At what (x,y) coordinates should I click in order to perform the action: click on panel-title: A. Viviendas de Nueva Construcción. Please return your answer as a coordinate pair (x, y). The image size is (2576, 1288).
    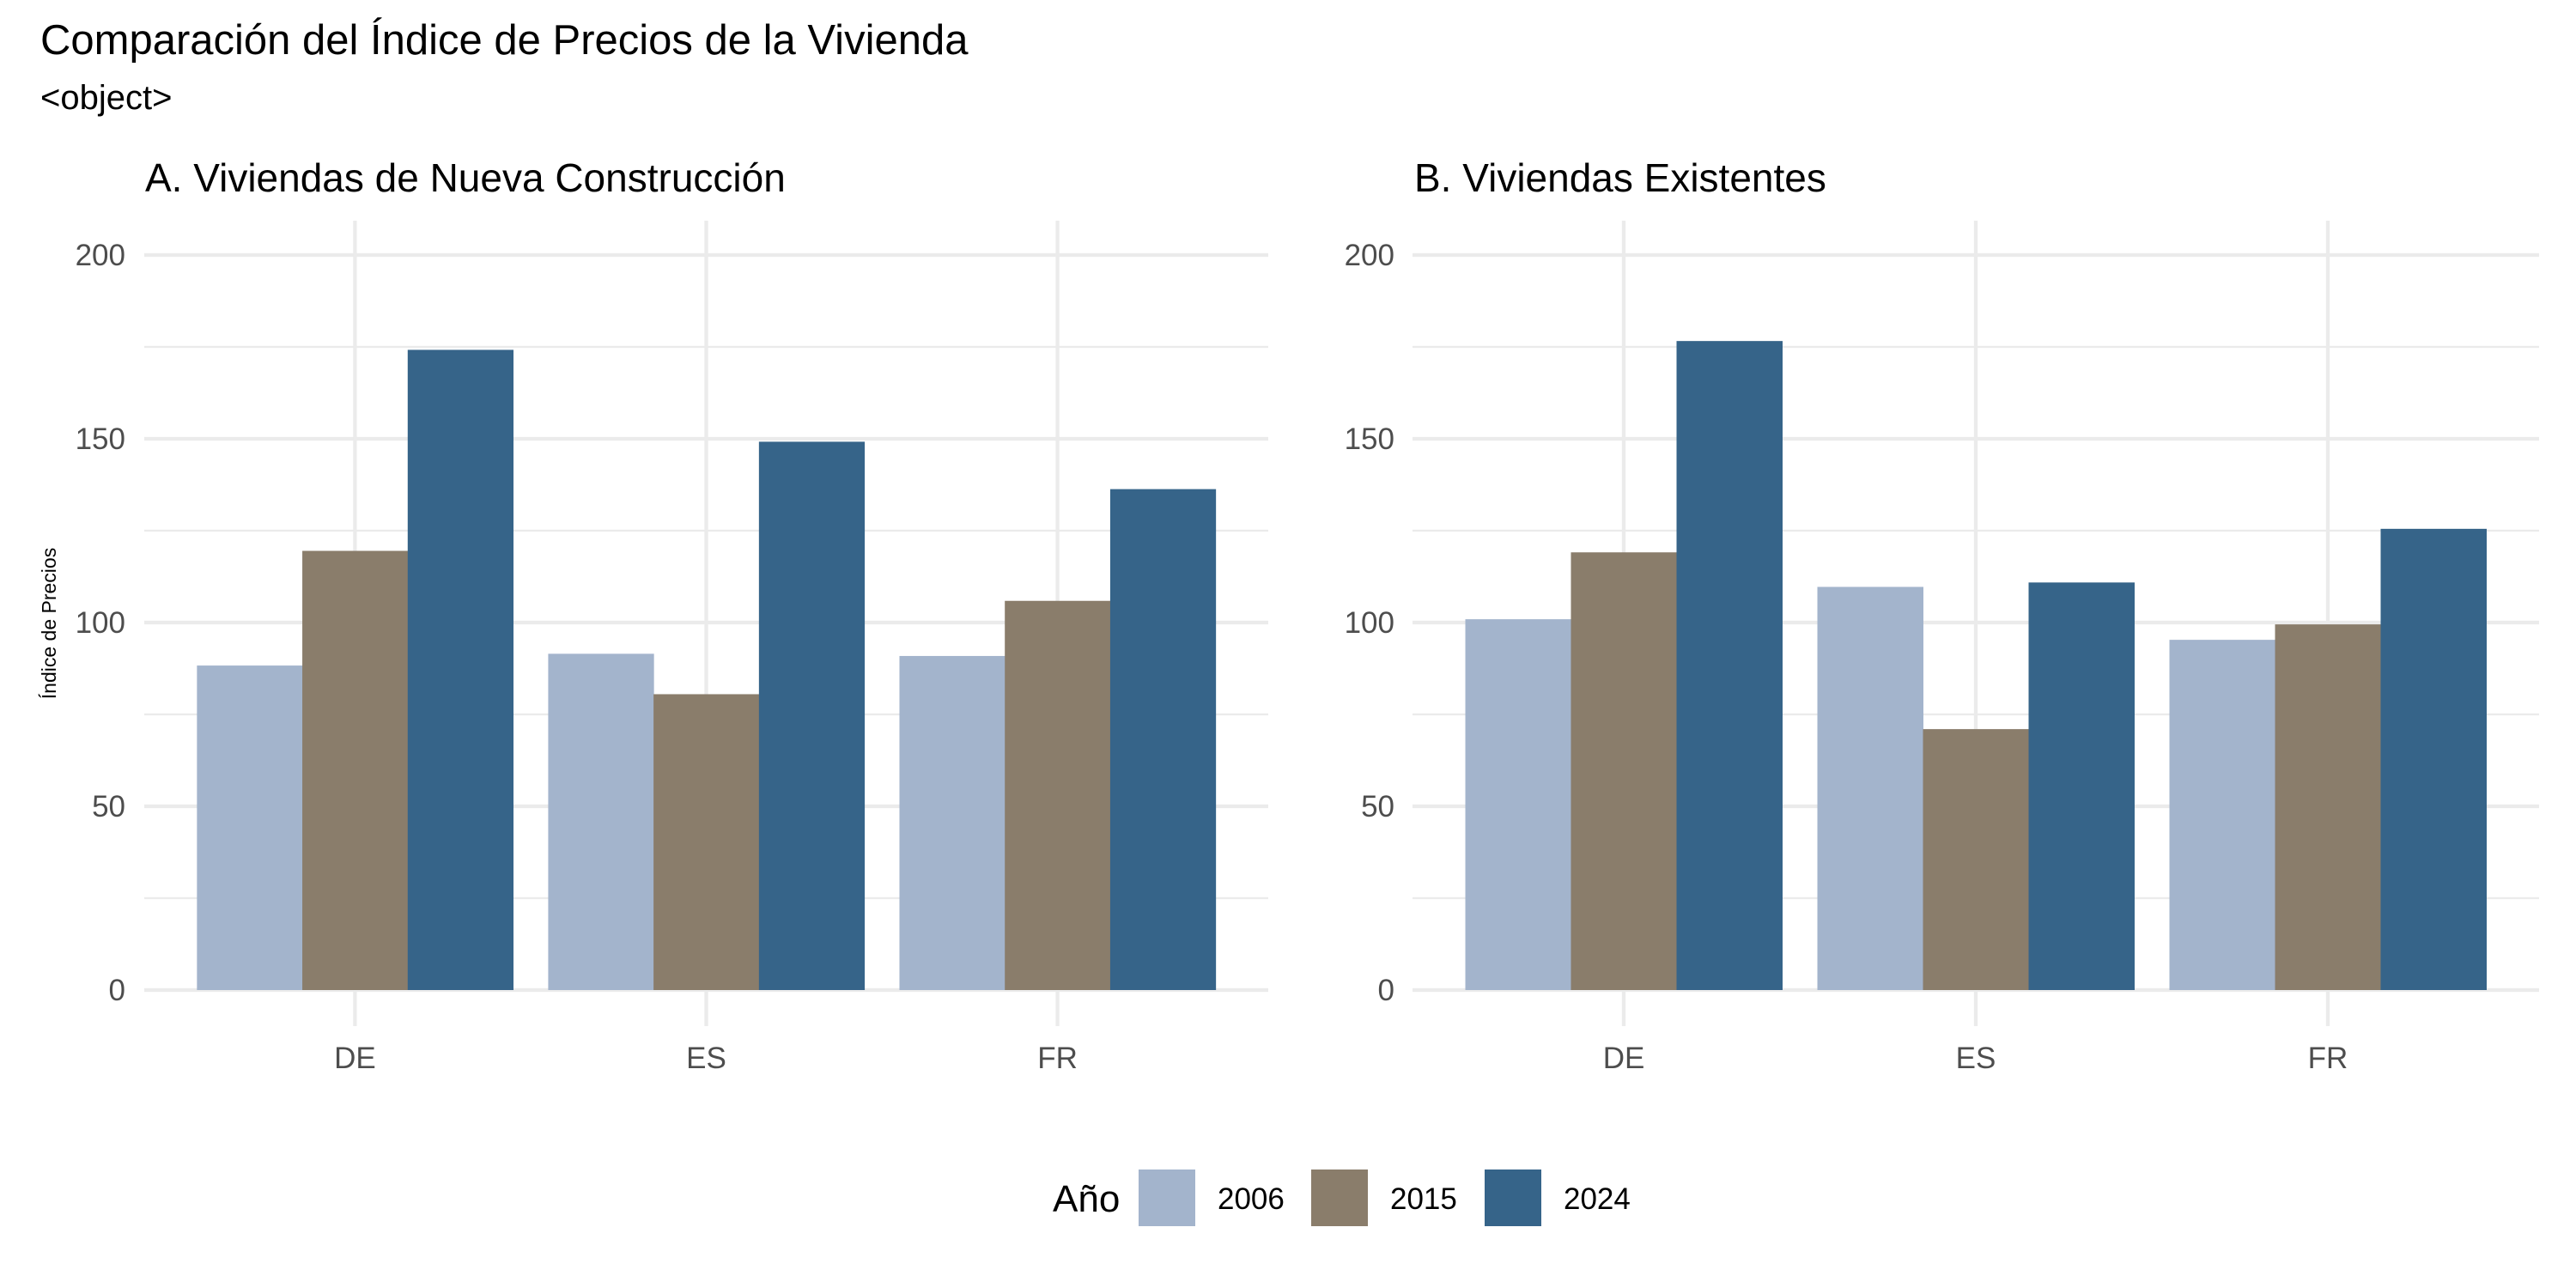
    Looking at the image, I should click on (466, 177).